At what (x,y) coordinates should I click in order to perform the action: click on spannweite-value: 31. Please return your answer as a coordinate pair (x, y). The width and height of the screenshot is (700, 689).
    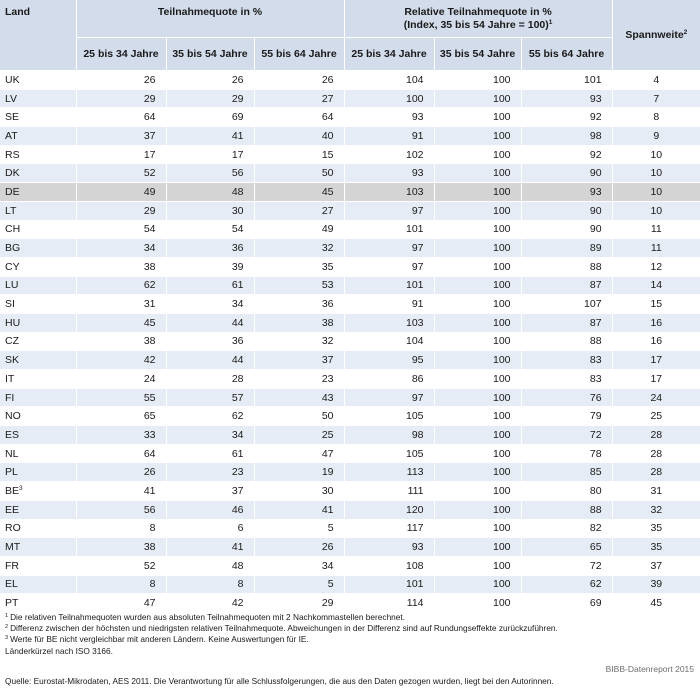
    Looking at the image, I should click on (656, 491).